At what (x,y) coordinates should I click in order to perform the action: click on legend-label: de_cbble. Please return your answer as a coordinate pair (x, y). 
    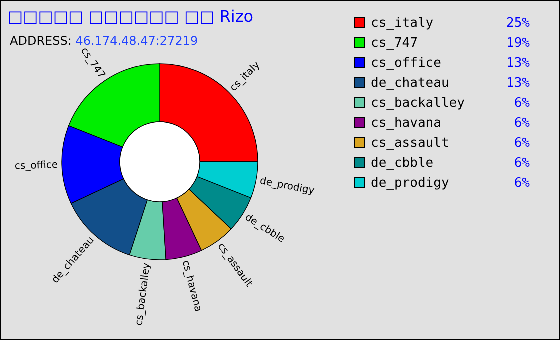
    Looking at the image, I should click on (402, 163).